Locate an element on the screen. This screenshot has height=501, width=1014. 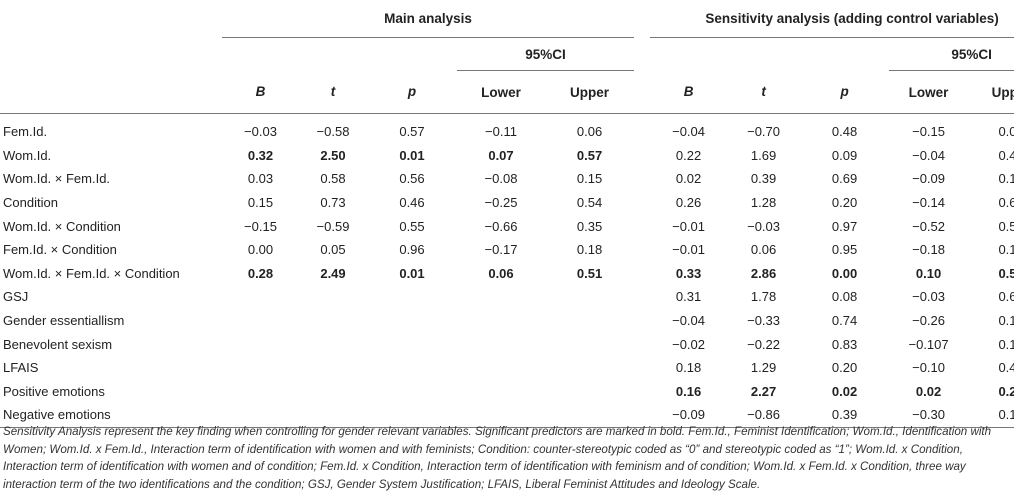
table-row: Positive emotions 0.16 2.27 0.02 0.02 0.29 is located at coordinates (507, 392).